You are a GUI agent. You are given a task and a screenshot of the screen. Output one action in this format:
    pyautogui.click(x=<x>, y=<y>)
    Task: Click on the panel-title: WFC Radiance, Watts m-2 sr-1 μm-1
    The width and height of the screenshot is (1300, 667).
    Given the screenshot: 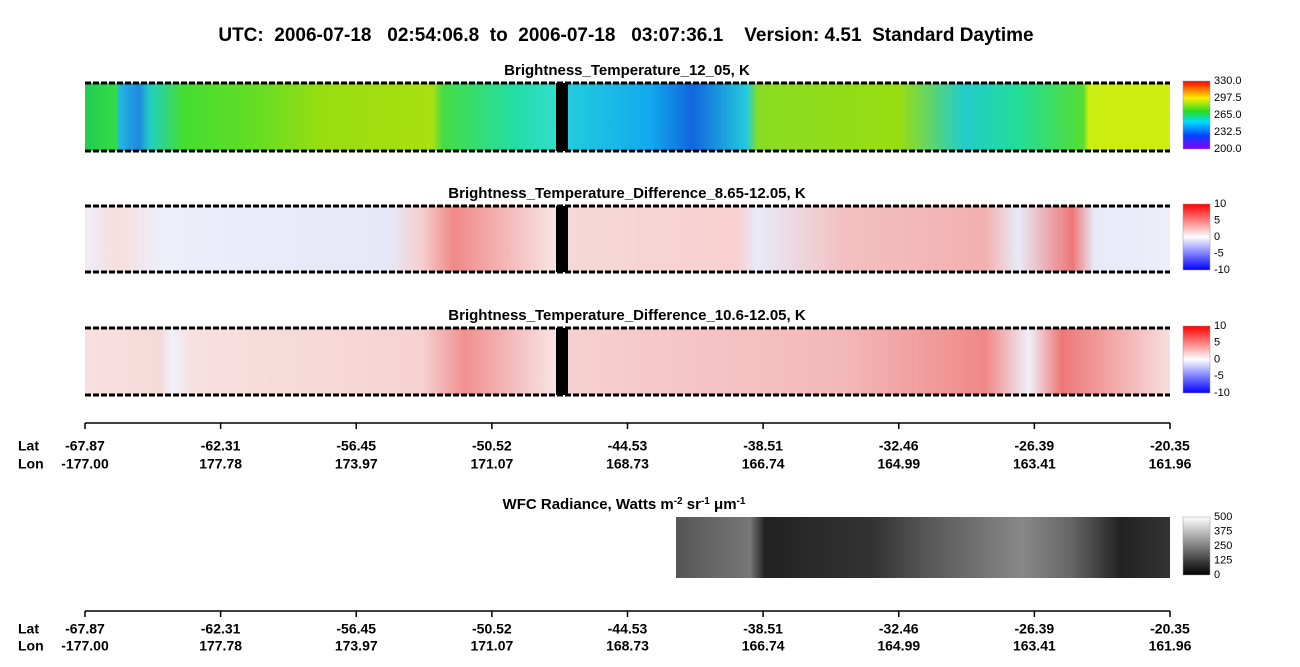 What is the action you would take?
    pyautogui.click(x=624, y=504)
    